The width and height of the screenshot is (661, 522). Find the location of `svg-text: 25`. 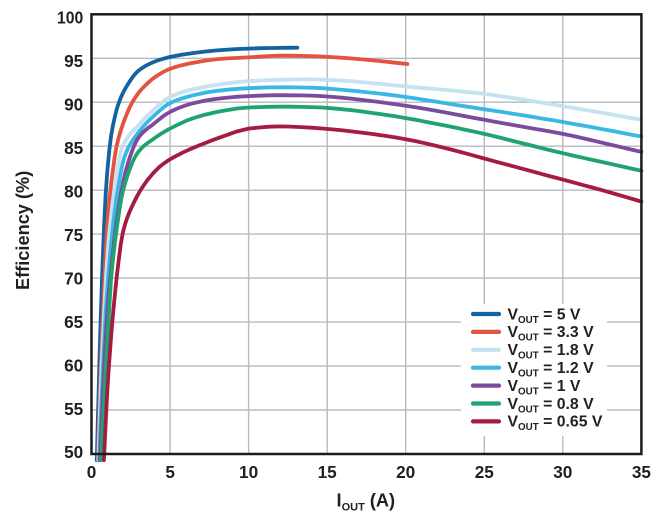

svg-text: 25 is located at coordinates (485, 472).